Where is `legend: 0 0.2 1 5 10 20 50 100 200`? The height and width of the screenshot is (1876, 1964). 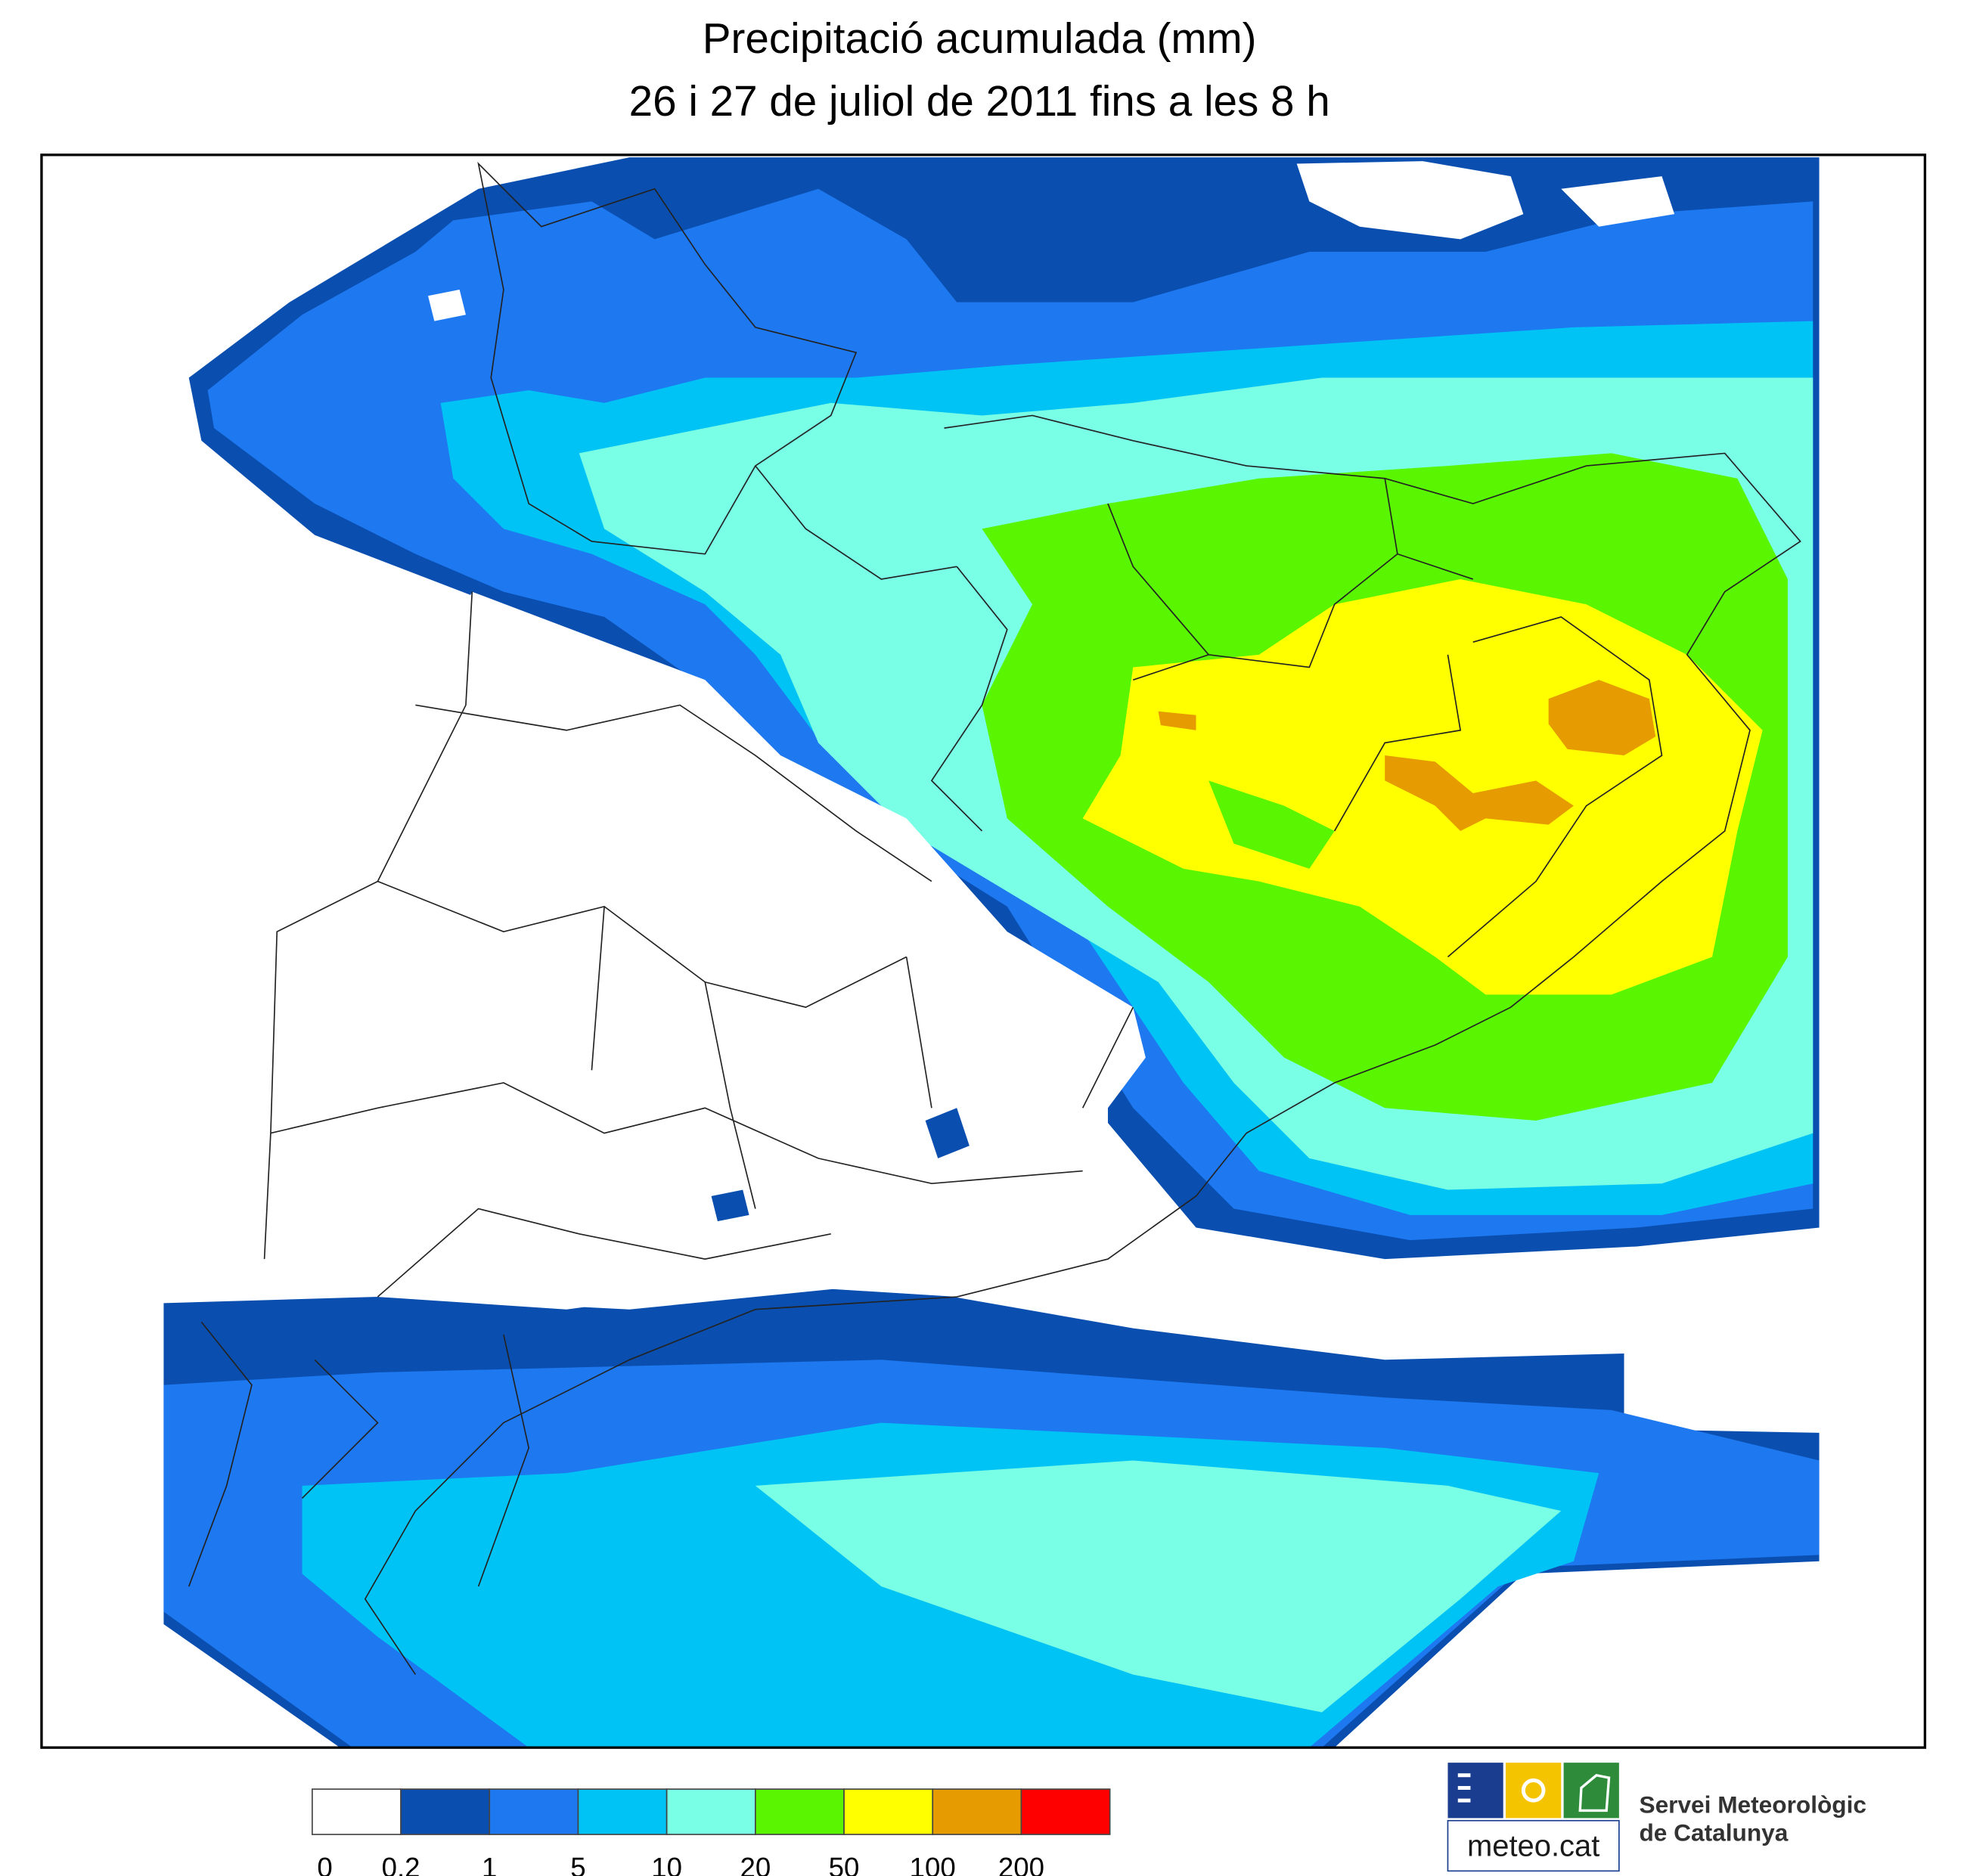 legend: 0 0.2 1 5 10 20 50 100 200 is located at coordinates (711, 1832).